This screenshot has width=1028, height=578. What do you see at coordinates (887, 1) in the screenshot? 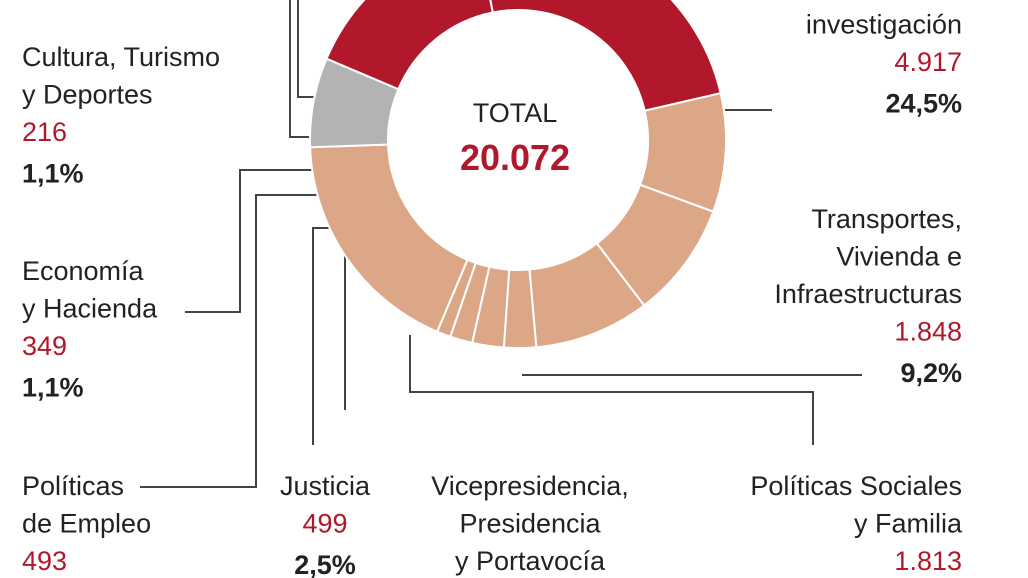
I see `segment-name: Educación e` at bounding box center [887, 1].